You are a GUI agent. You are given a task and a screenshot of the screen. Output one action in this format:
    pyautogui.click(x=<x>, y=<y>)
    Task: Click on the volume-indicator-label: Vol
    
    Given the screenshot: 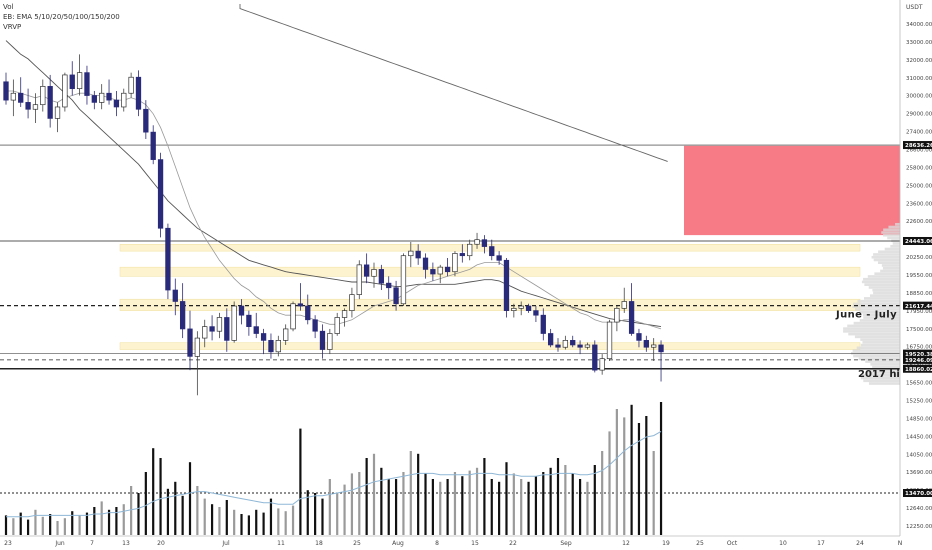 What is the action you would take?
    pyautogui.click(x=8, y=7)
    